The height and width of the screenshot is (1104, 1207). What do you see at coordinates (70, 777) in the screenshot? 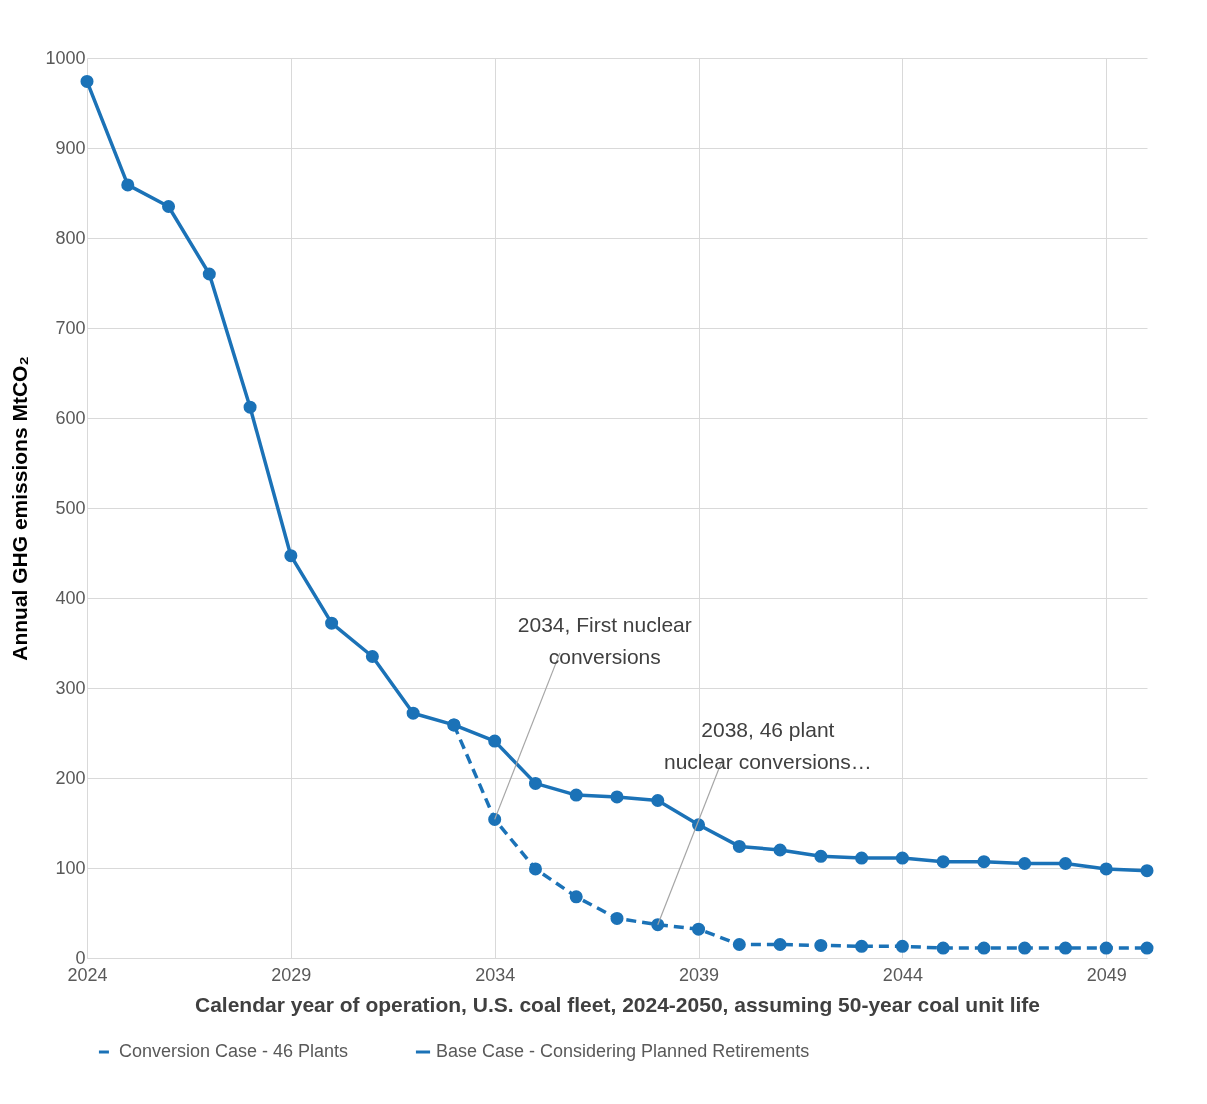
I see `y-tick-label: 200` at bounding box center [70, 777].